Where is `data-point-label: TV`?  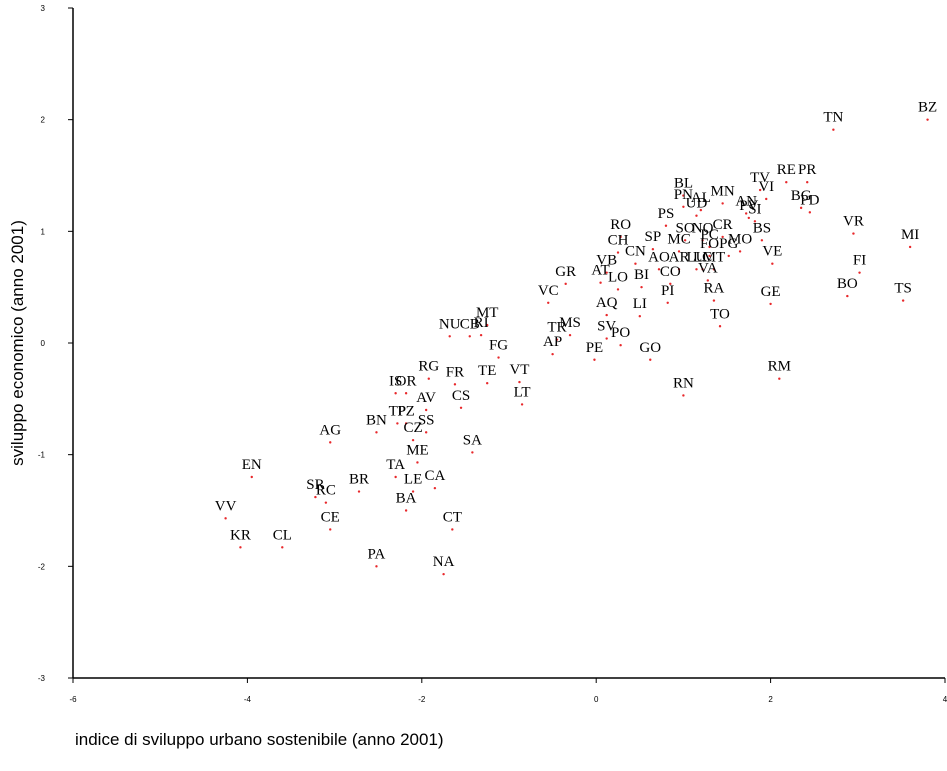 data-point-label: TV is located at coordinates (760, 178).